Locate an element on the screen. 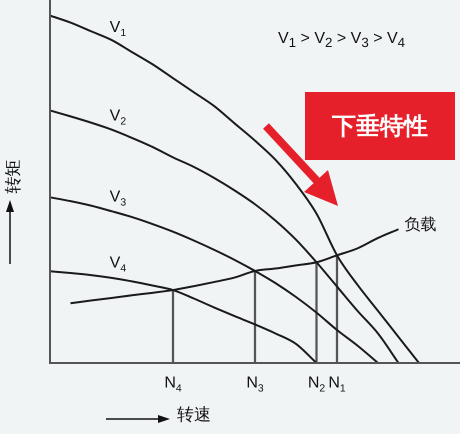  y-axis-title: 转矩 is located at coordinates (13, 177).